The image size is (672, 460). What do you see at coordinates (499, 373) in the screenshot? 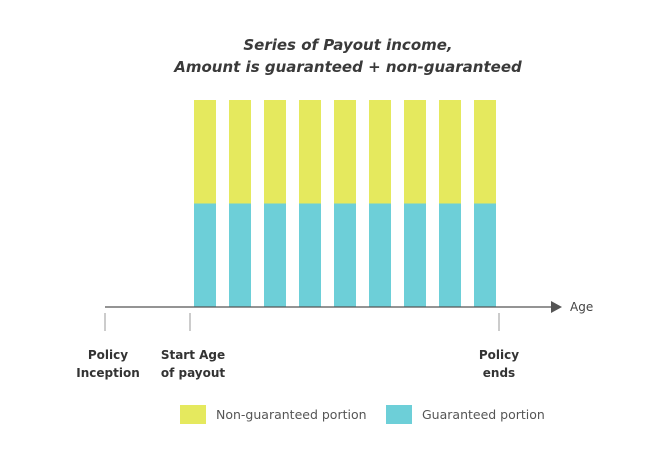
I see `milestone-policy-ends-line-2: ends` at bounding box center [499, 373].